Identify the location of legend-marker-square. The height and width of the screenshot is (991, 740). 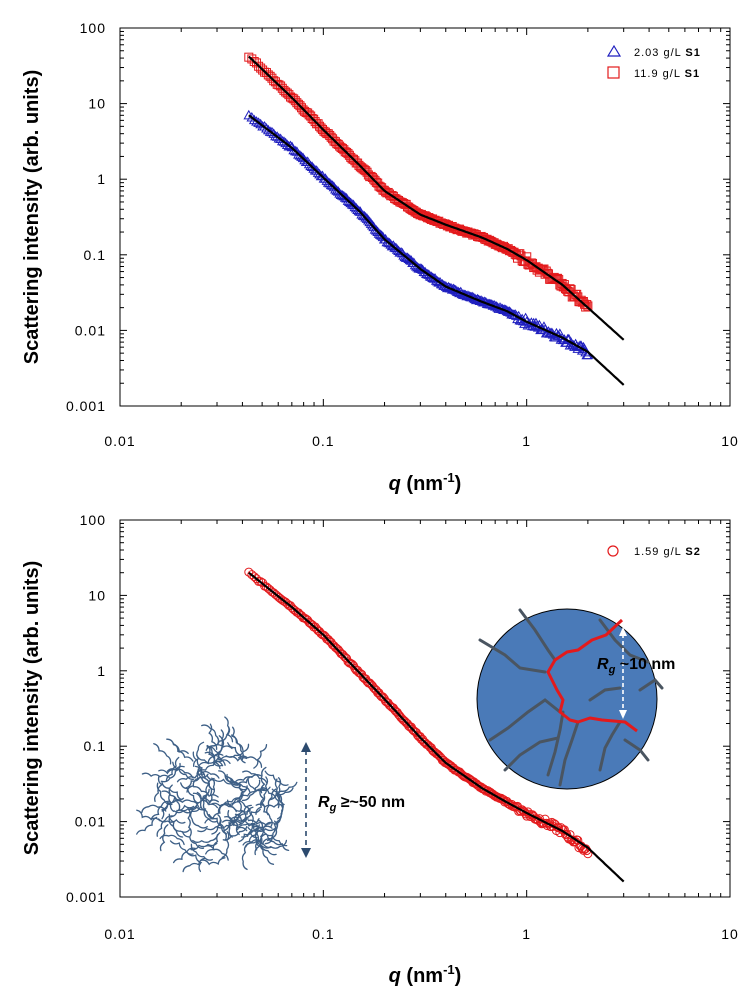
(613, 72).